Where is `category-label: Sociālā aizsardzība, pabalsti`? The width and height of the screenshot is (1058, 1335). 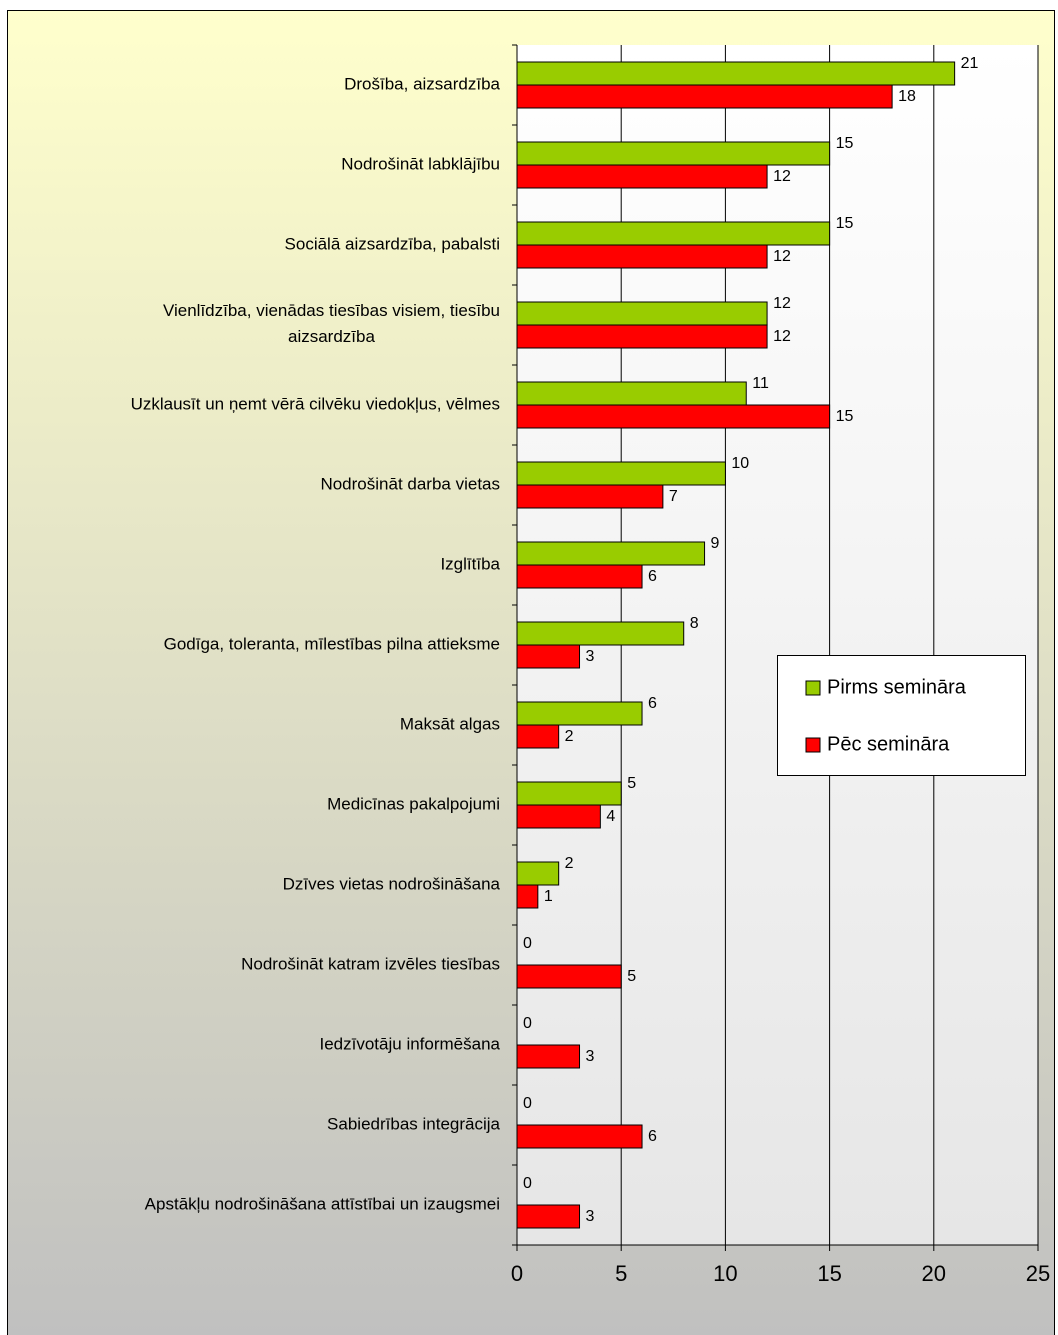
category-label: Sociālā aizsardzība, pabalsti is located at coordinates (392, 243).